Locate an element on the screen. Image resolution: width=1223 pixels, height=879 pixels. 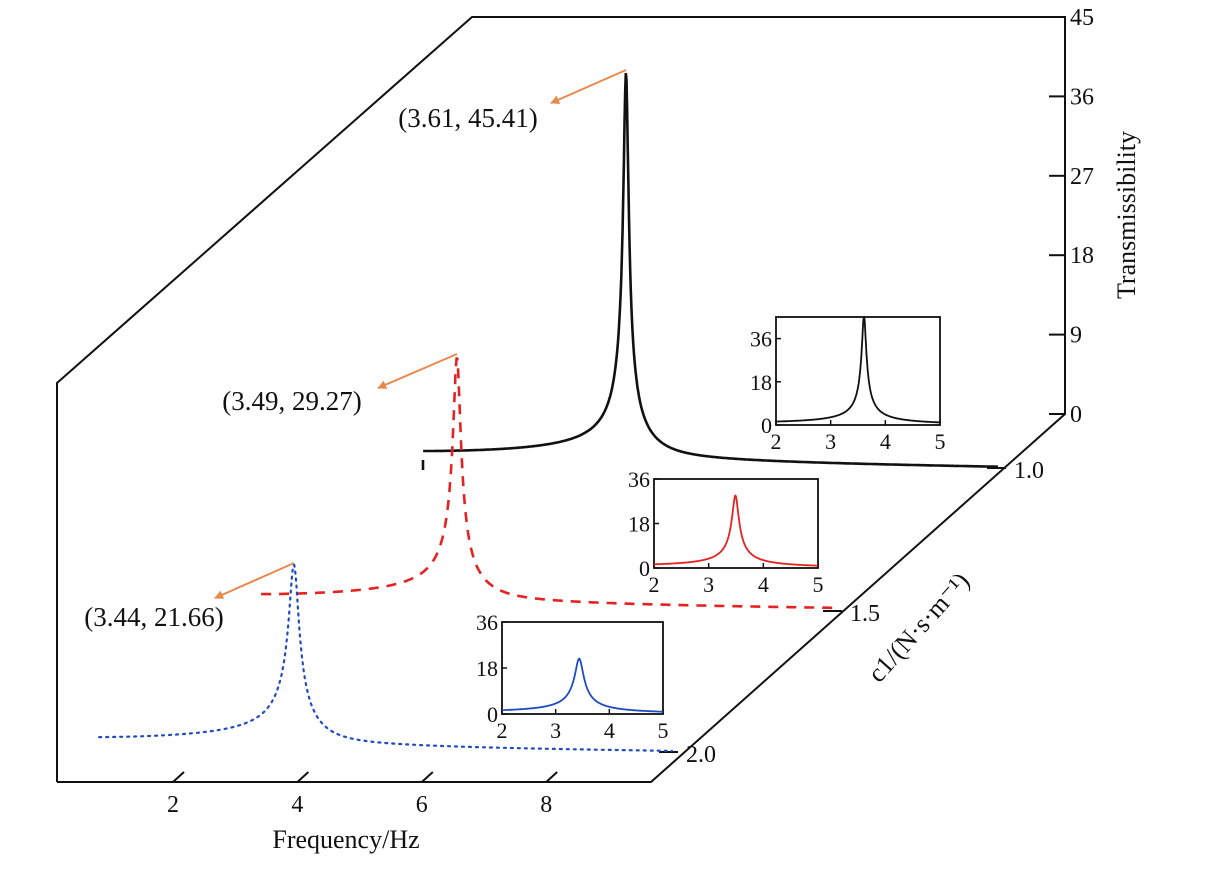
frequency-tick-label: 4 is located at coordinates (297, 805).